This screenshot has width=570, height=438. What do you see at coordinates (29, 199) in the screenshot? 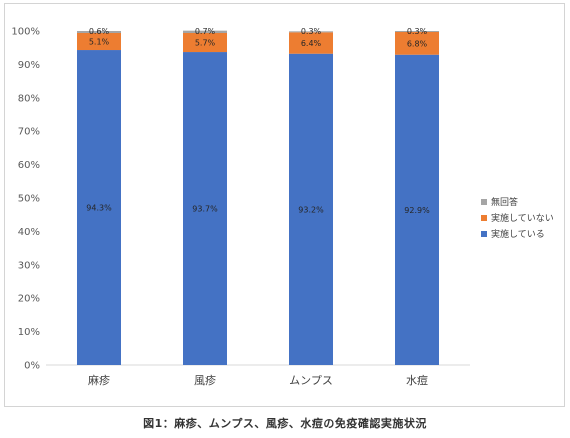
I see `y-tick-label: 50%` at bounding box center [29, 199].